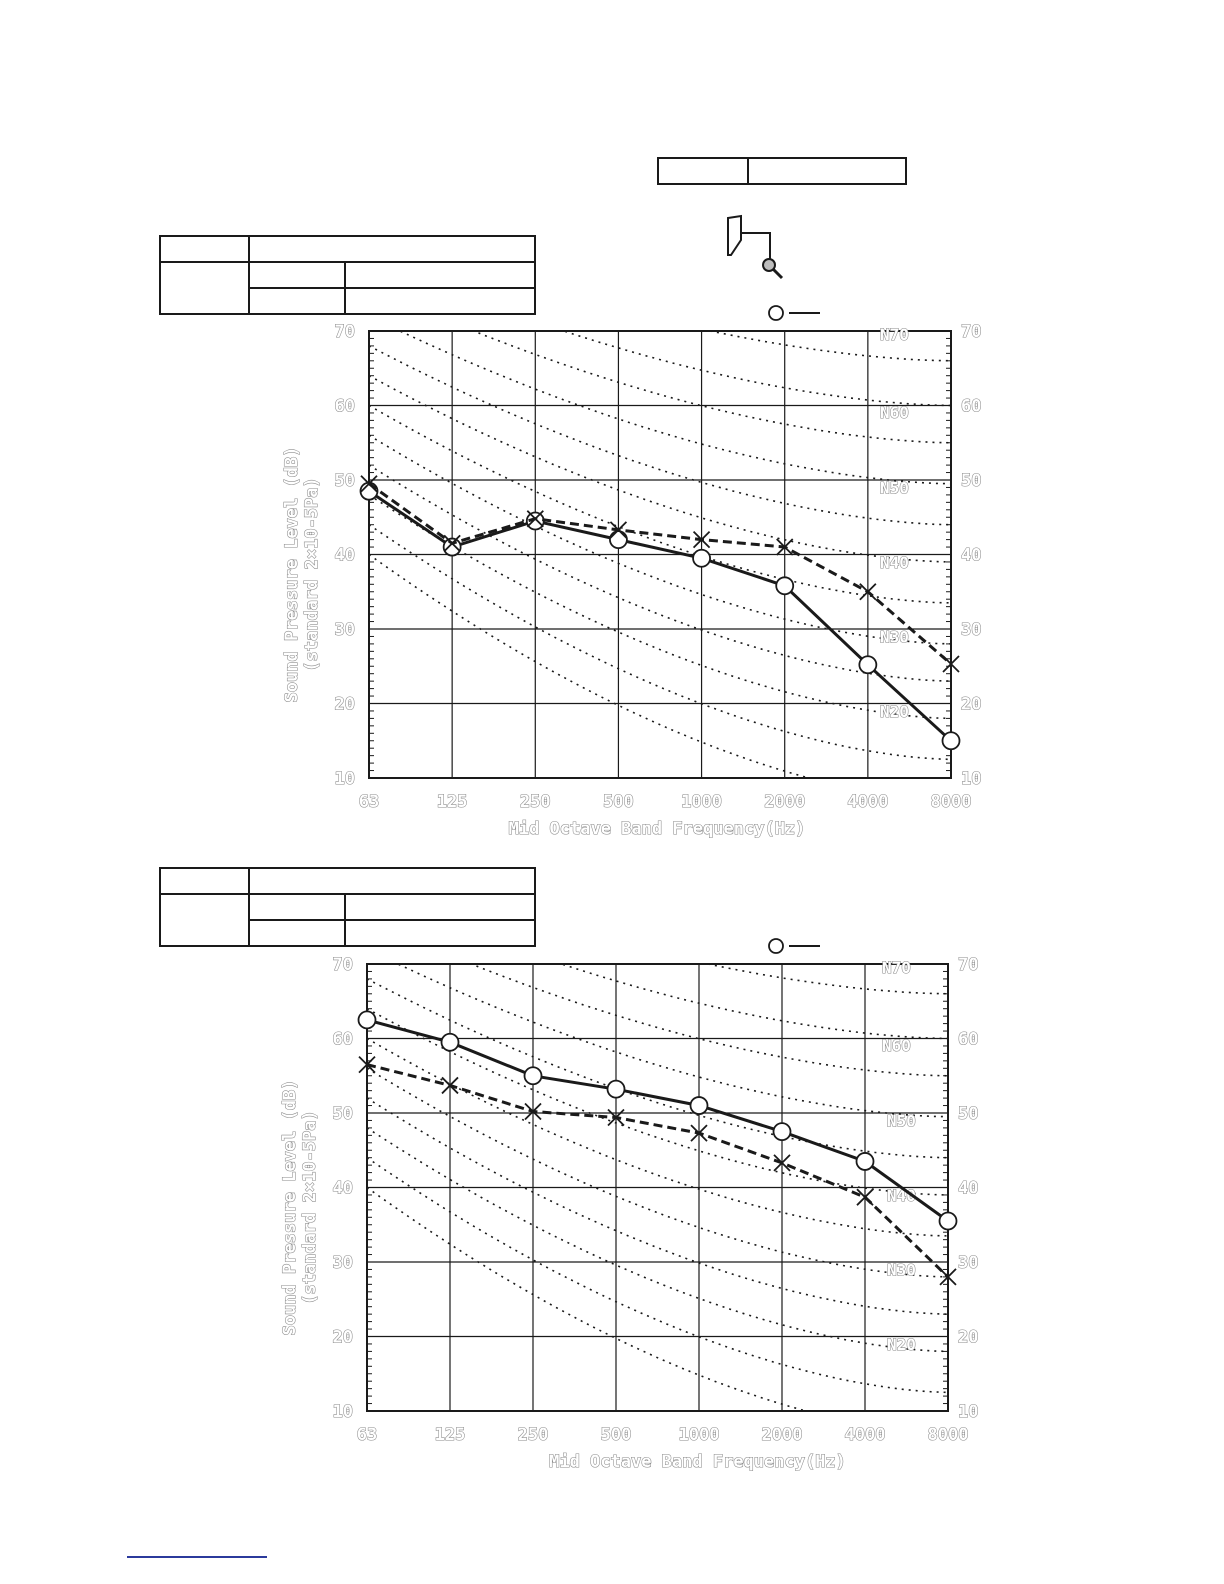  What do you see at coordinates (533, 1435) in the screenshot?
I see `x-tick-label: 250` at bounding box center [533, 1435].